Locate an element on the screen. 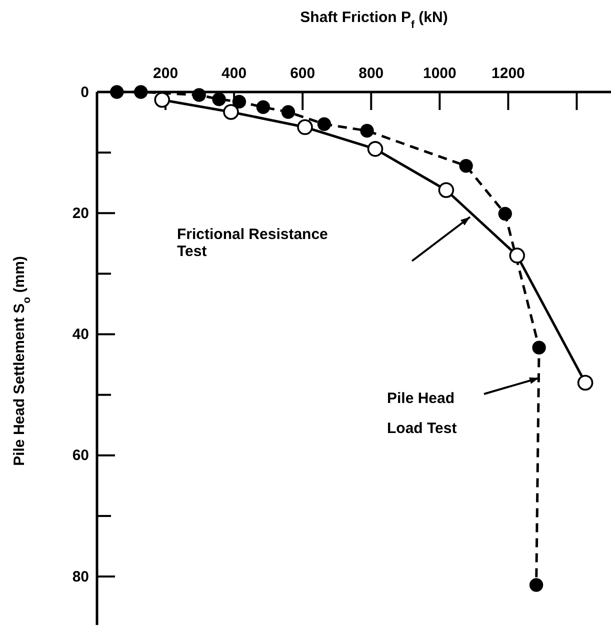  x-tick-label: 1200 is located at coordinates (508, 73).